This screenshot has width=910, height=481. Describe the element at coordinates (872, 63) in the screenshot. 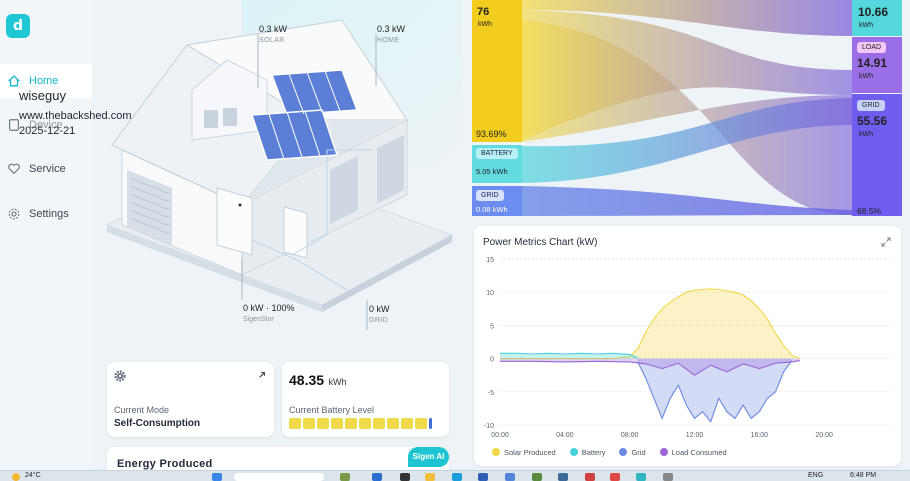

I see `load-value: 14.91` at that location.